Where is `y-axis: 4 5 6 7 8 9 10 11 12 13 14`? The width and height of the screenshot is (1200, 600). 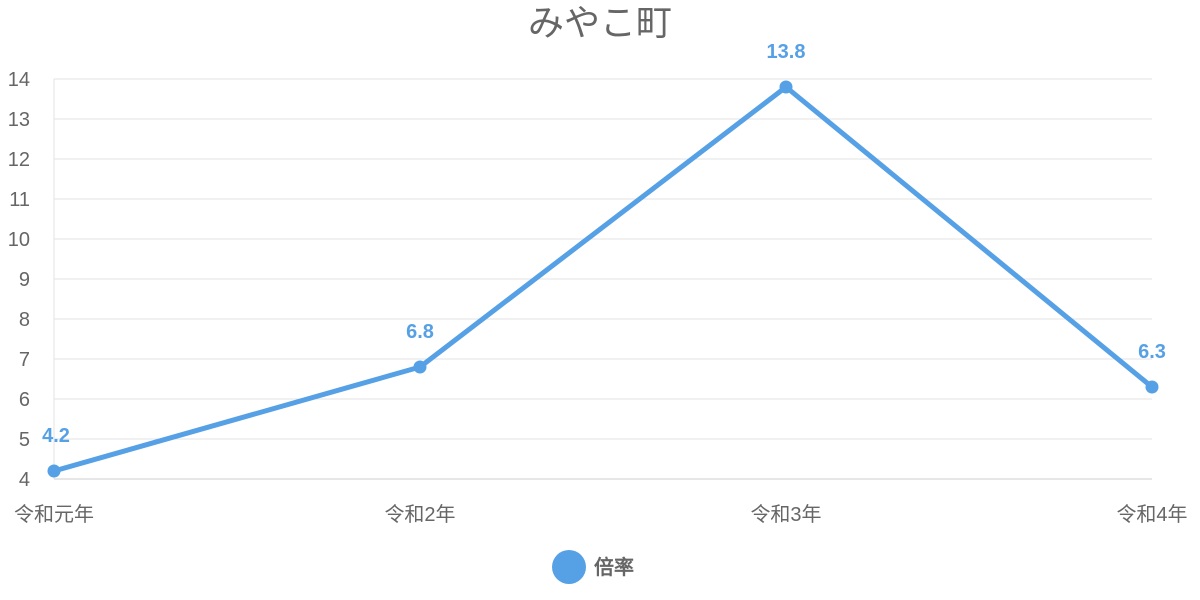
y-axis: 4 5 6 7 8 9 10 11 12 13 14 is located at coordinates (19, 280).